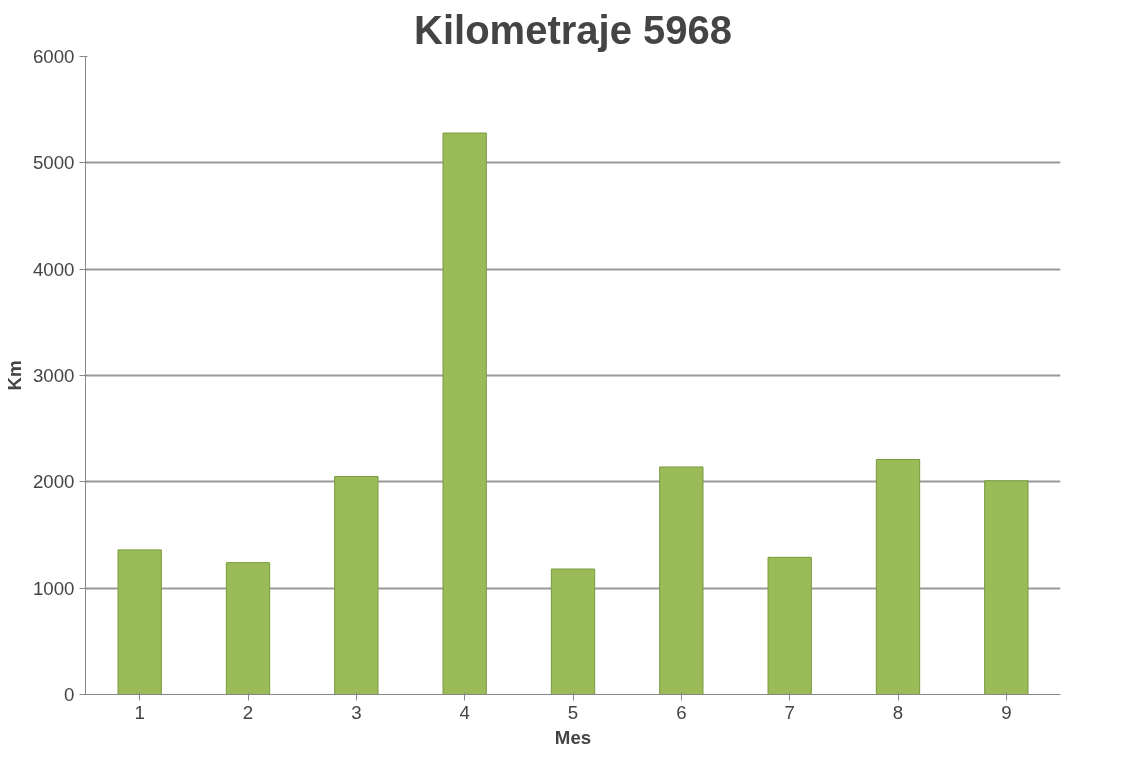 This screenshot has height=759, width=1139. What do you see at coordinates (356, 712) in the screenshot?
I see `x-tick-label: 3` at bounding box center [356, 712].